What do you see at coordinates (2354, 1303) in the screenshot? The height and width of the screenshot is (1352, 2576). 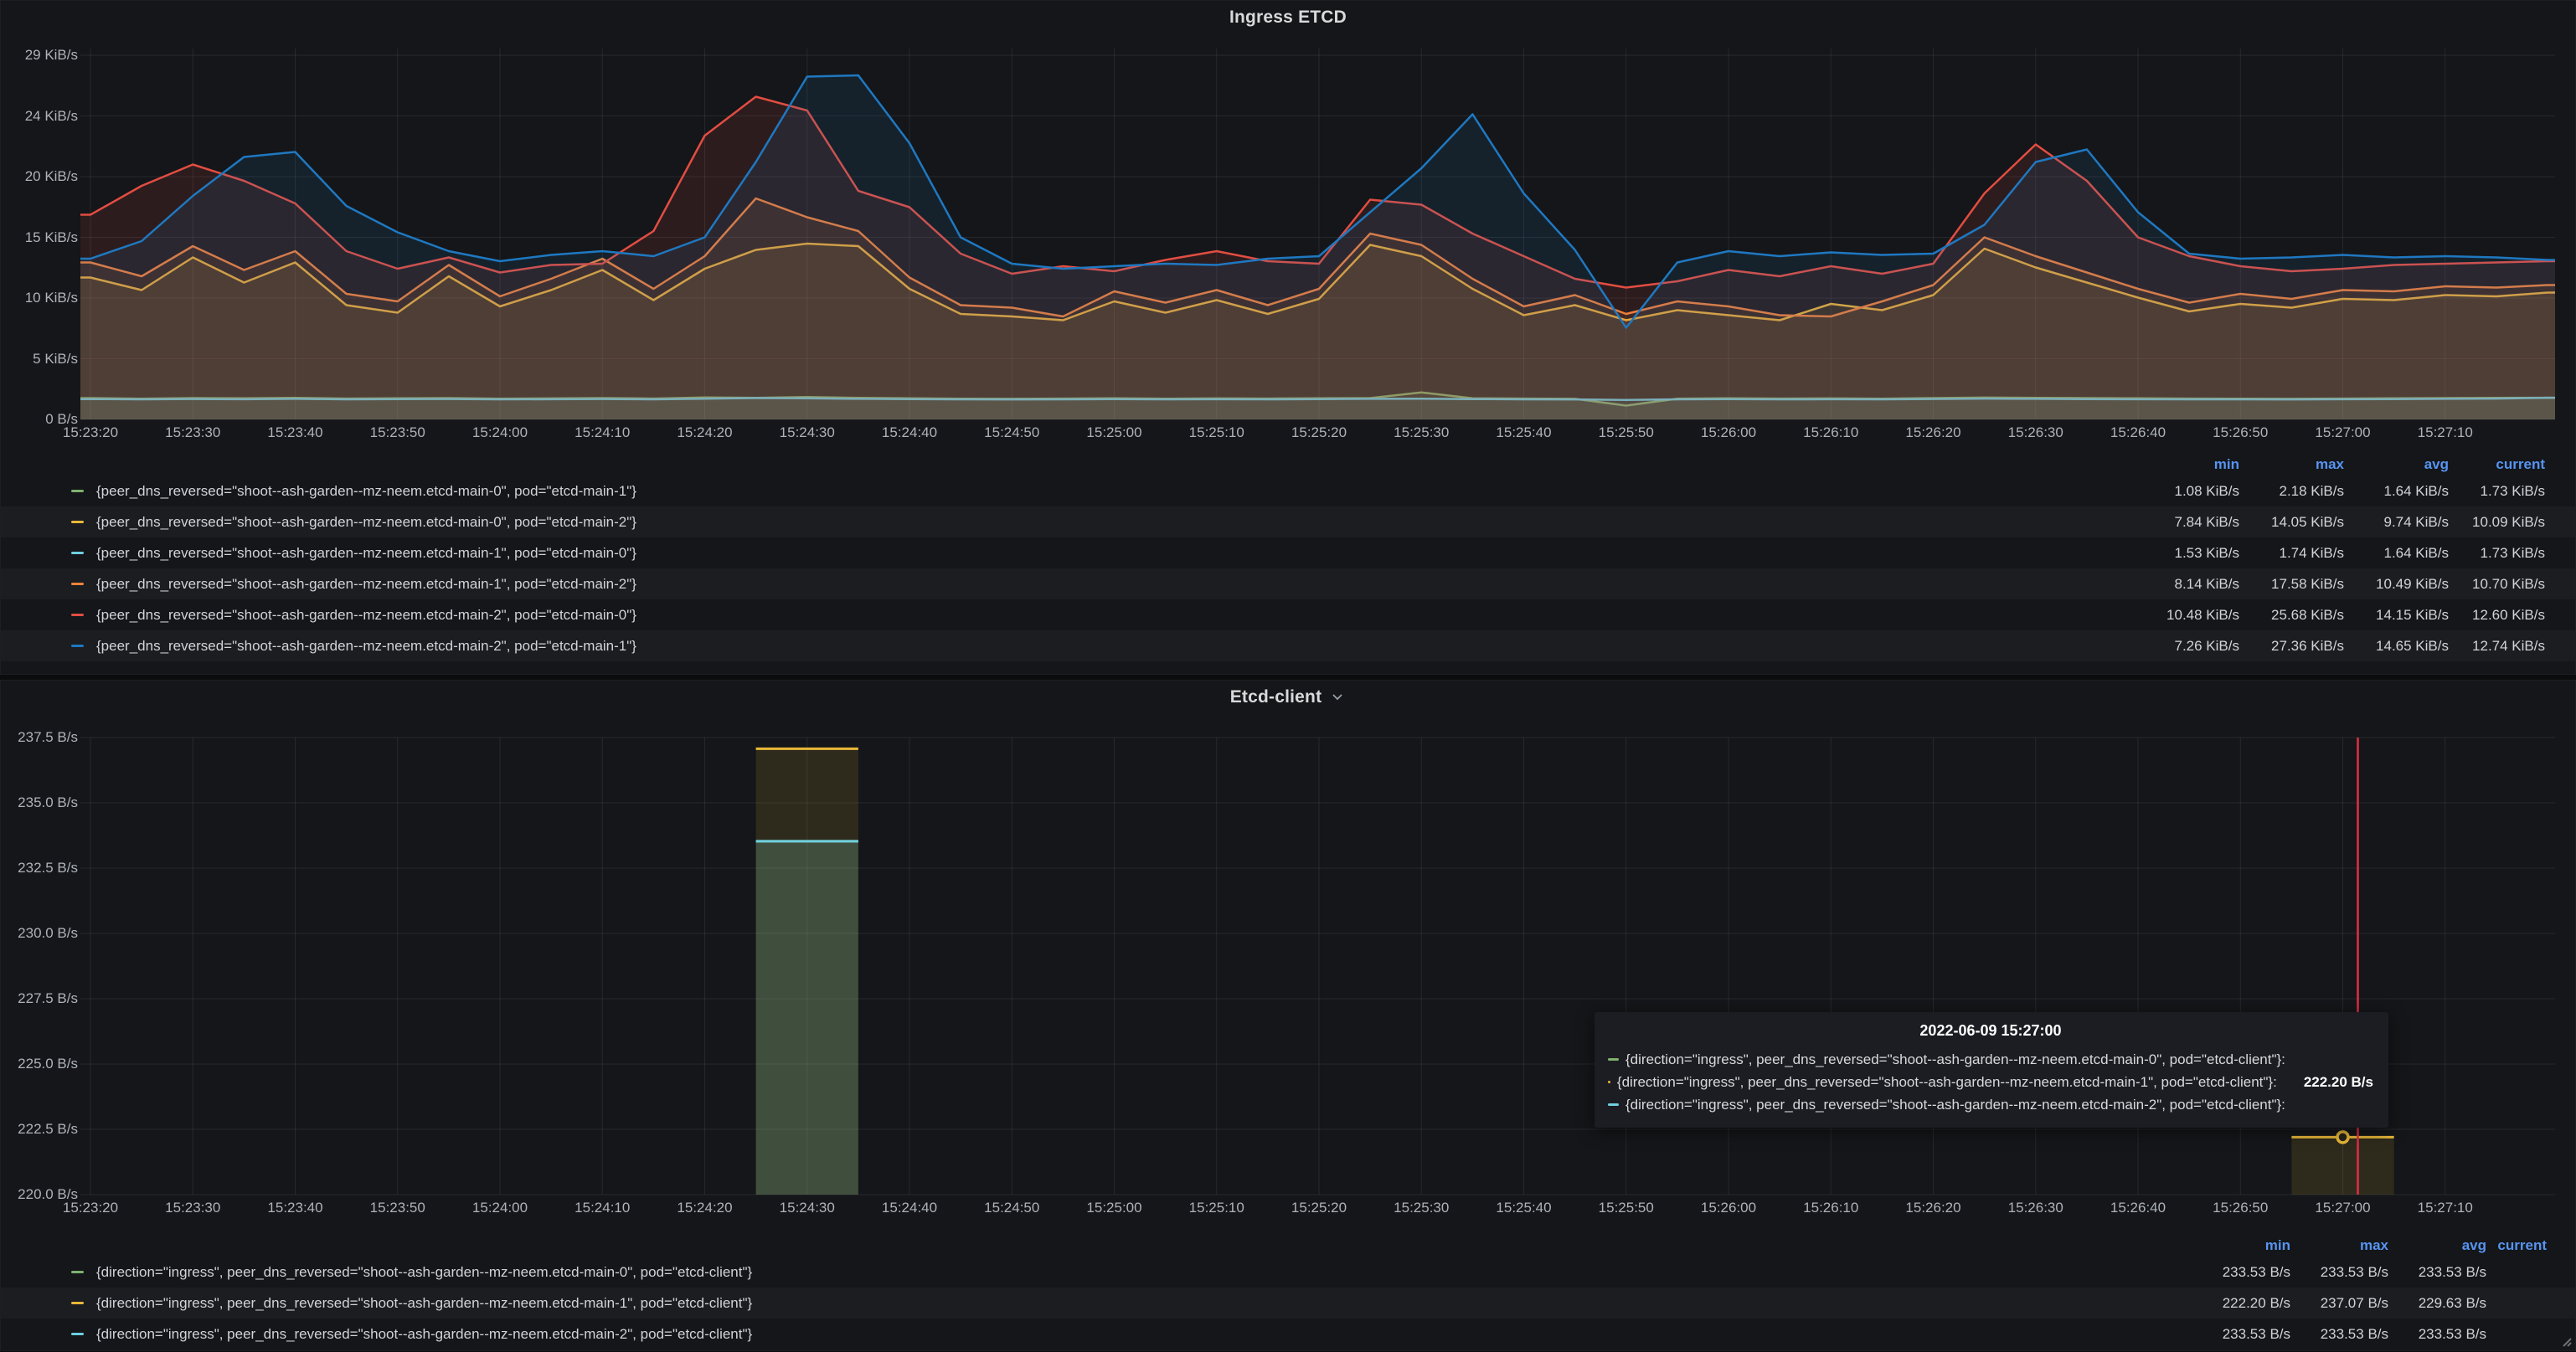 I see `stat-max: 237.07 B/s` at bounding box center [2354, 1303].